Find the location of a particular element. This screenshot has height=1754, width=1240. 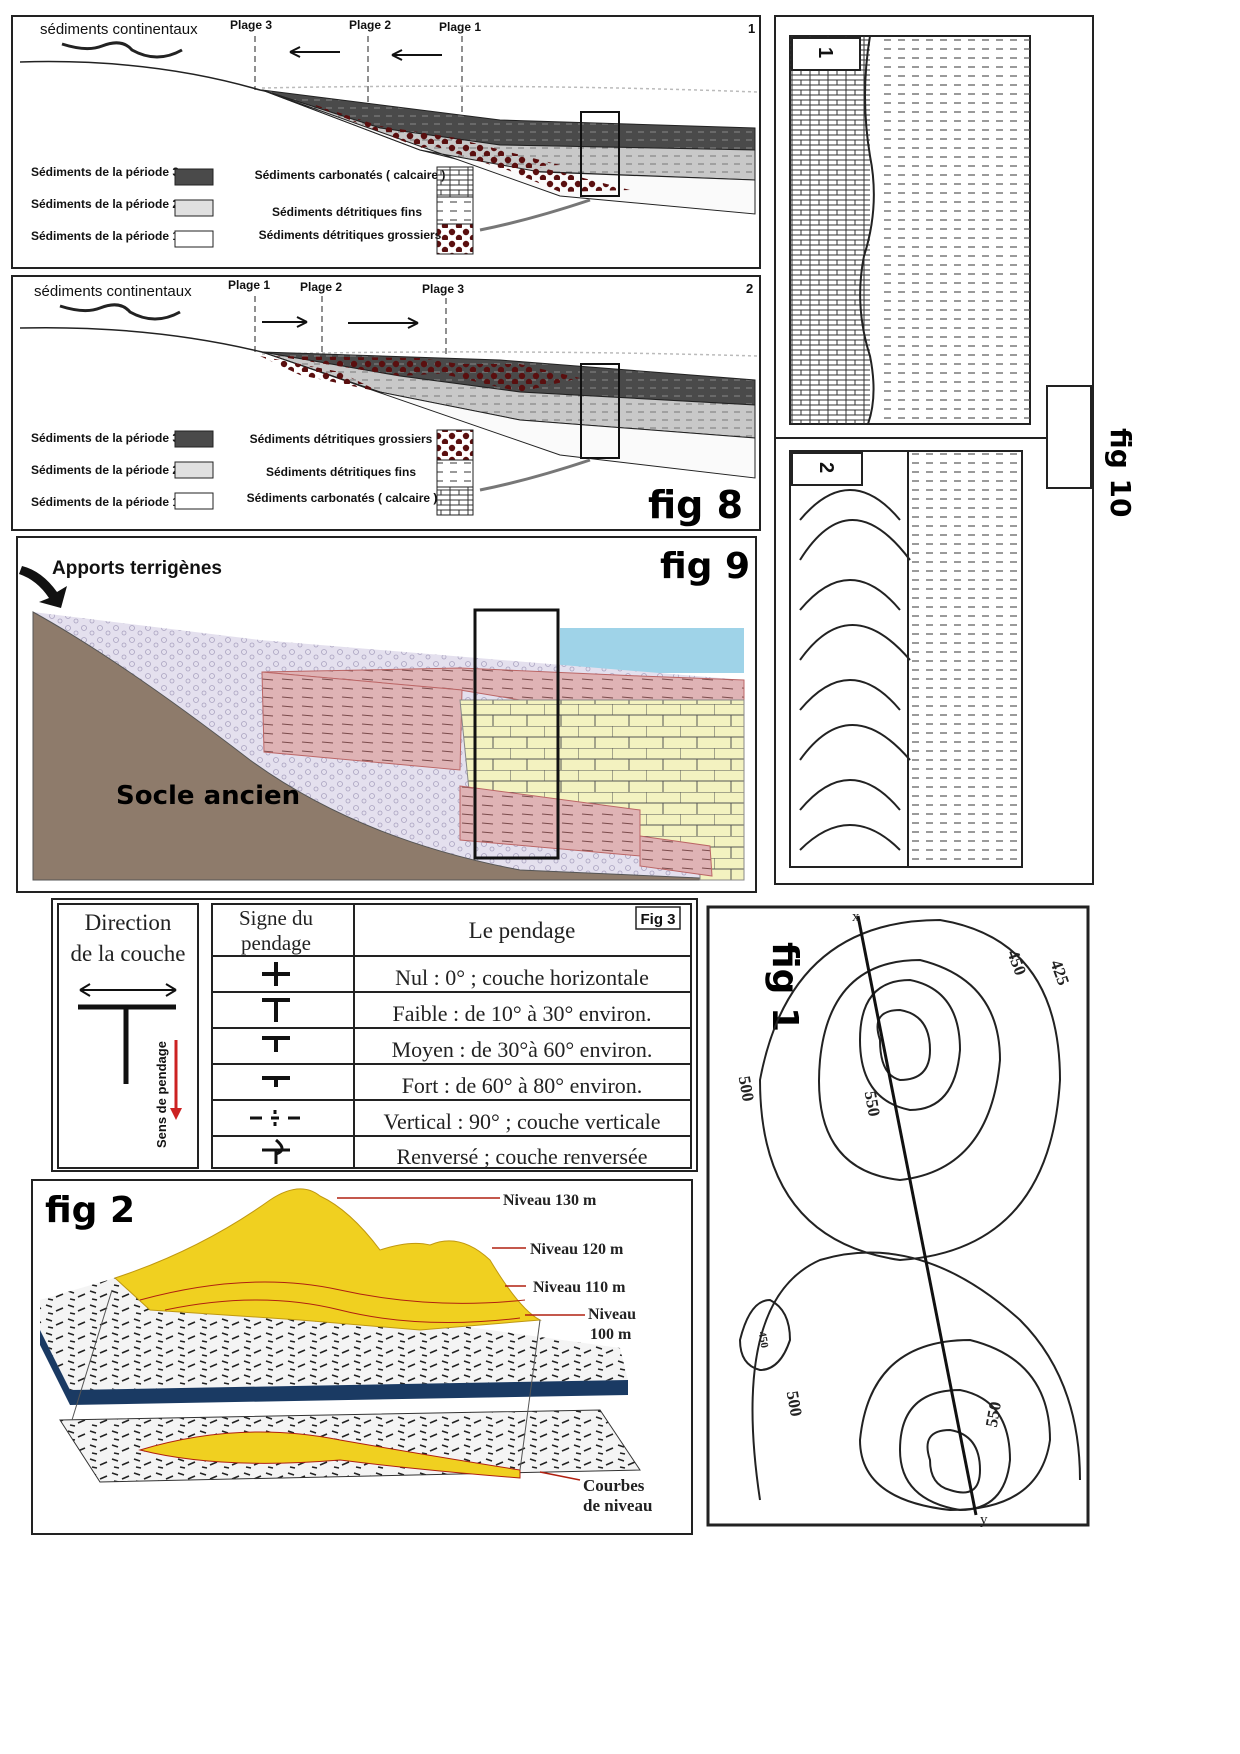

pendage-row: Faible : de 10° à 30° environ. is located at coordinates (522, 1013).